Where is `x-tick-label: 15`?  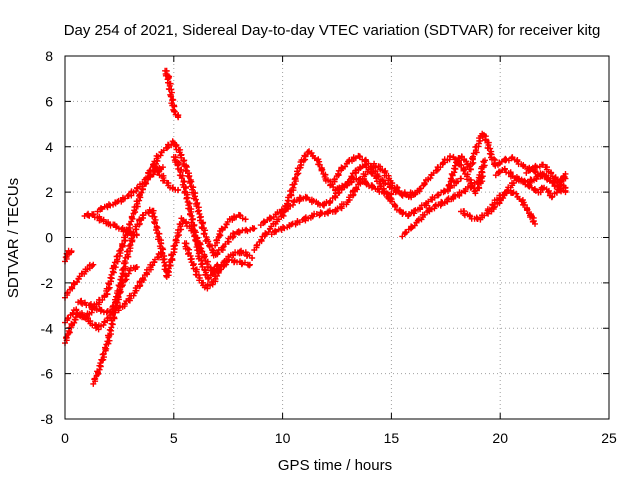 x-tick-label: 15 is located at coordinates (392, 438).